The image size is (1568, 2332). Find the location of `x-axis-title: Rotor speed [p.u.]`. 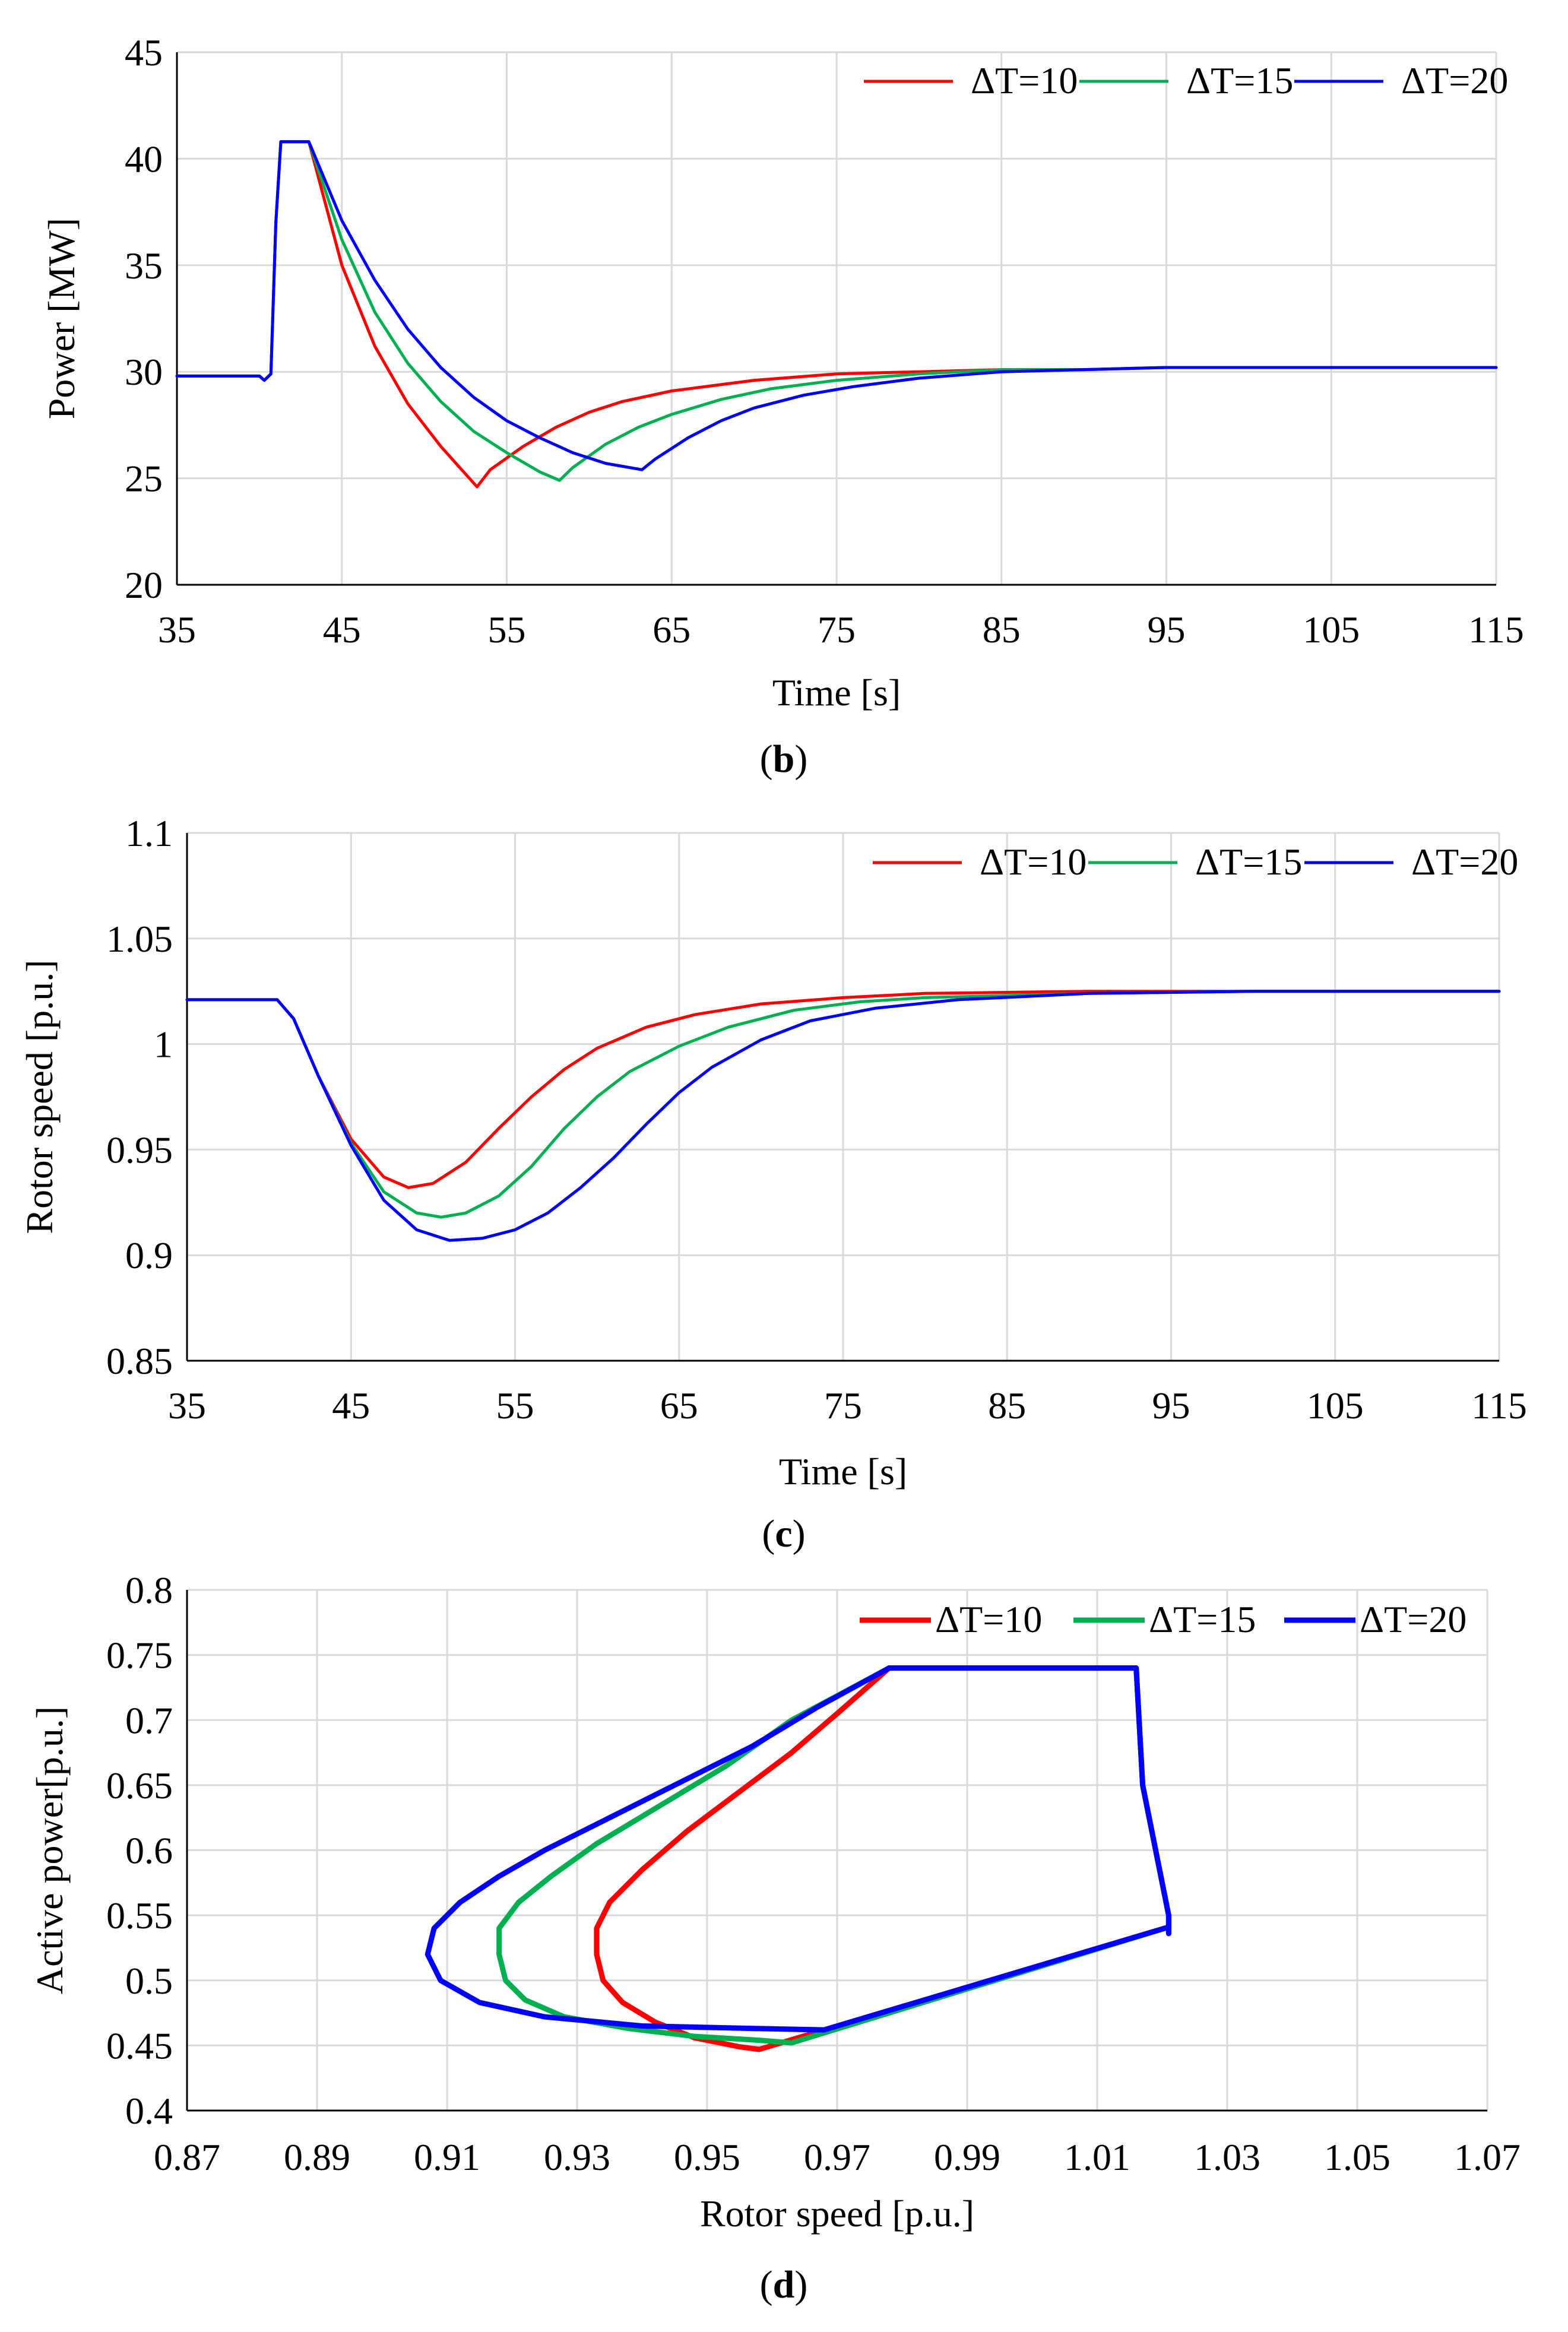

x-axis-title: Rotor speed [p.u.] is located at coordinates (837, 2213).